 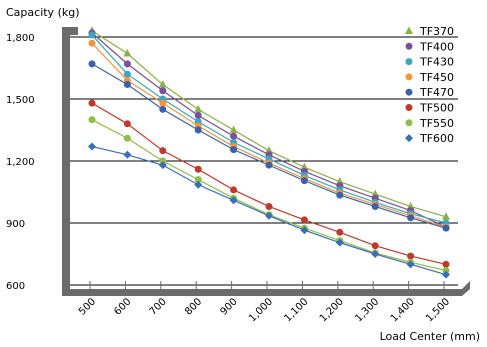 What do you see at coordinates (409, 30) in the screenshot?
I see `legend-marker-tf370` at bounding box center [409, 30].